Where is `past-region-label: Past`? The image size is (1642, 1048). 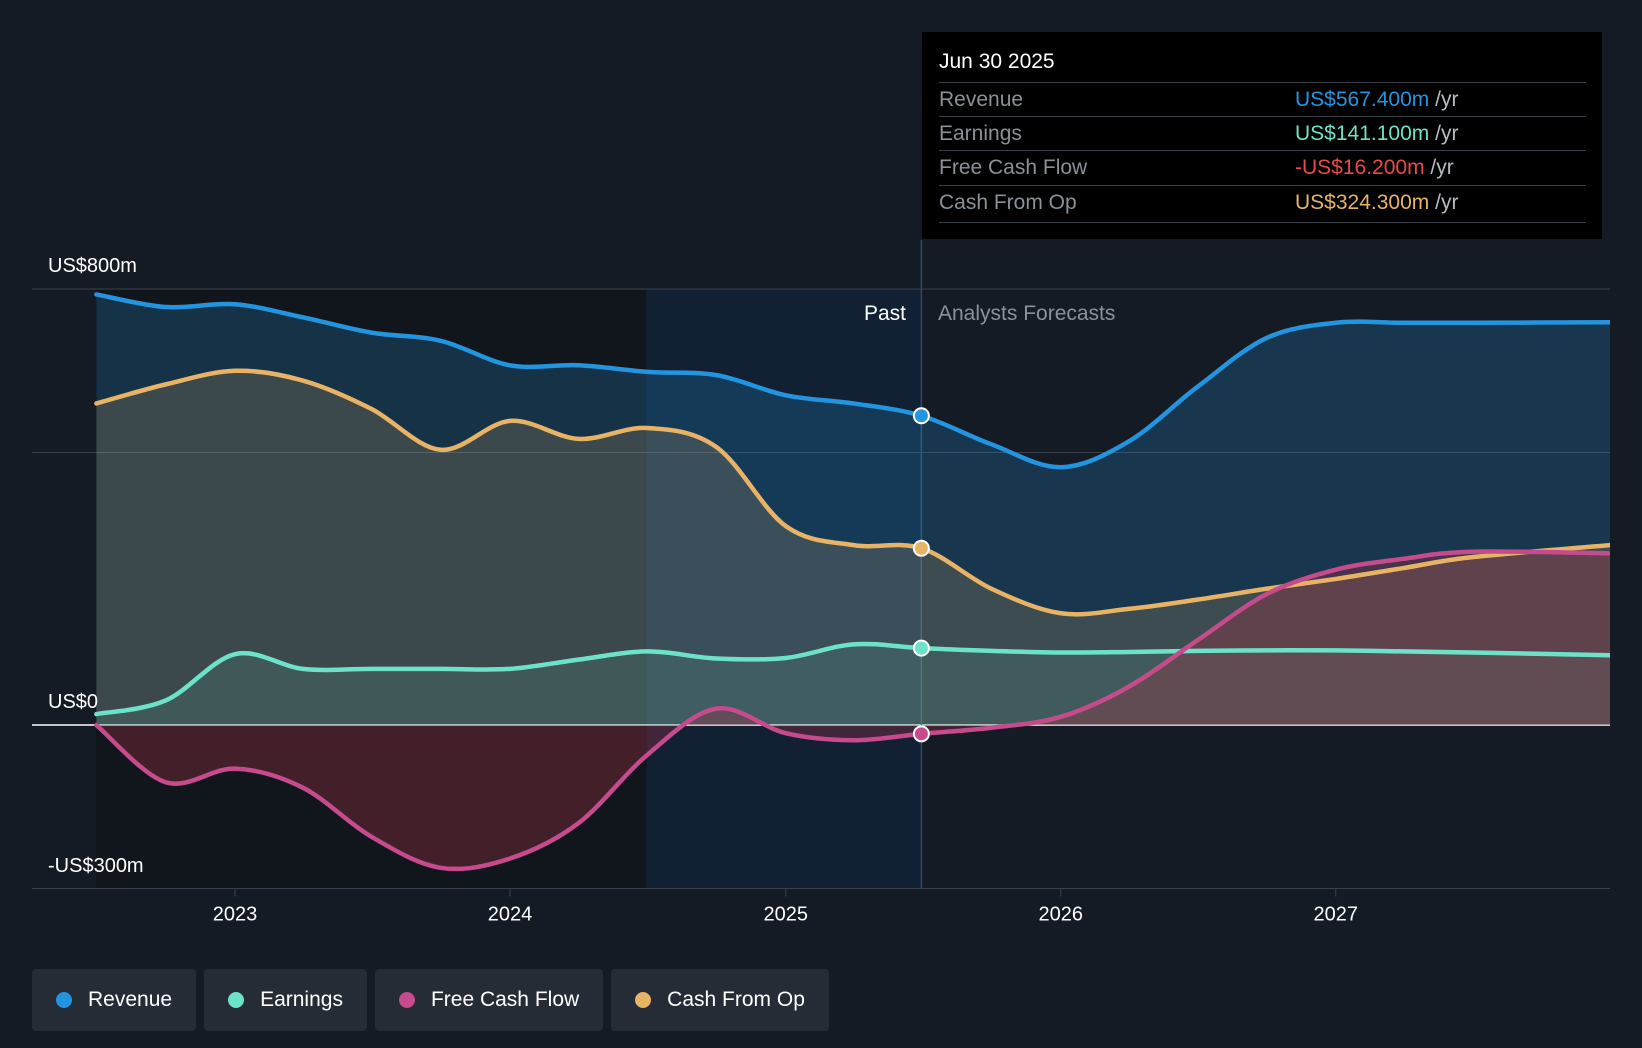 past-region-label: Past is located at coordinates (885, 313).